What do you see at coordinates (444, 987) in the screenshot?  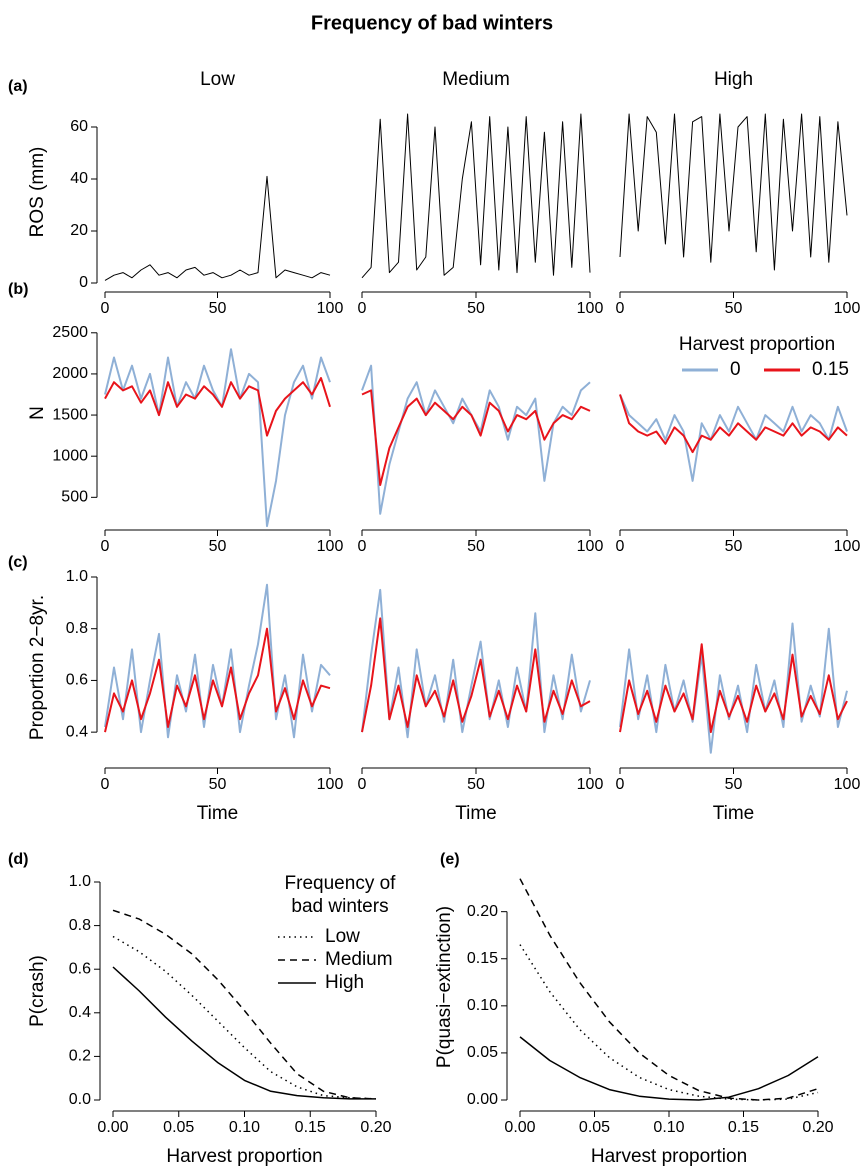 I see `y-axis-label: P(quasi−extinction)` at bounding box center [444, 987].